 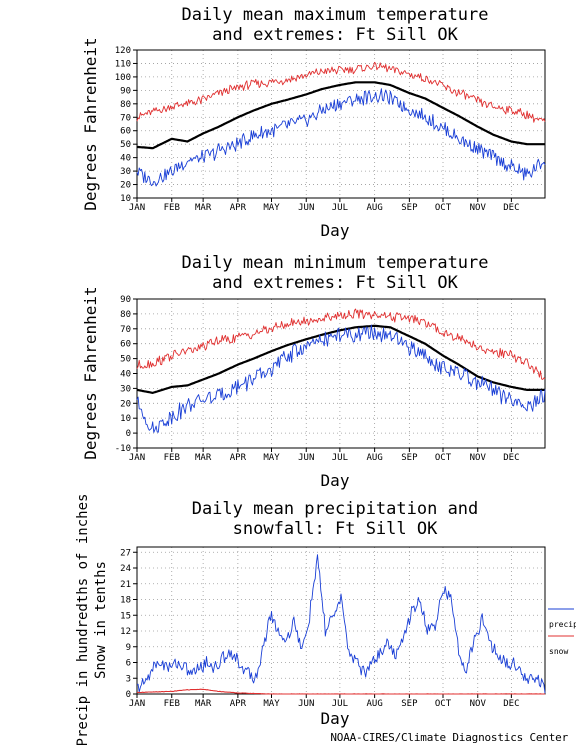 What do you see at coordinates (125, 569) in the screenshot?
I see `y-tick-label: 24` at bounding box center [125, 569].